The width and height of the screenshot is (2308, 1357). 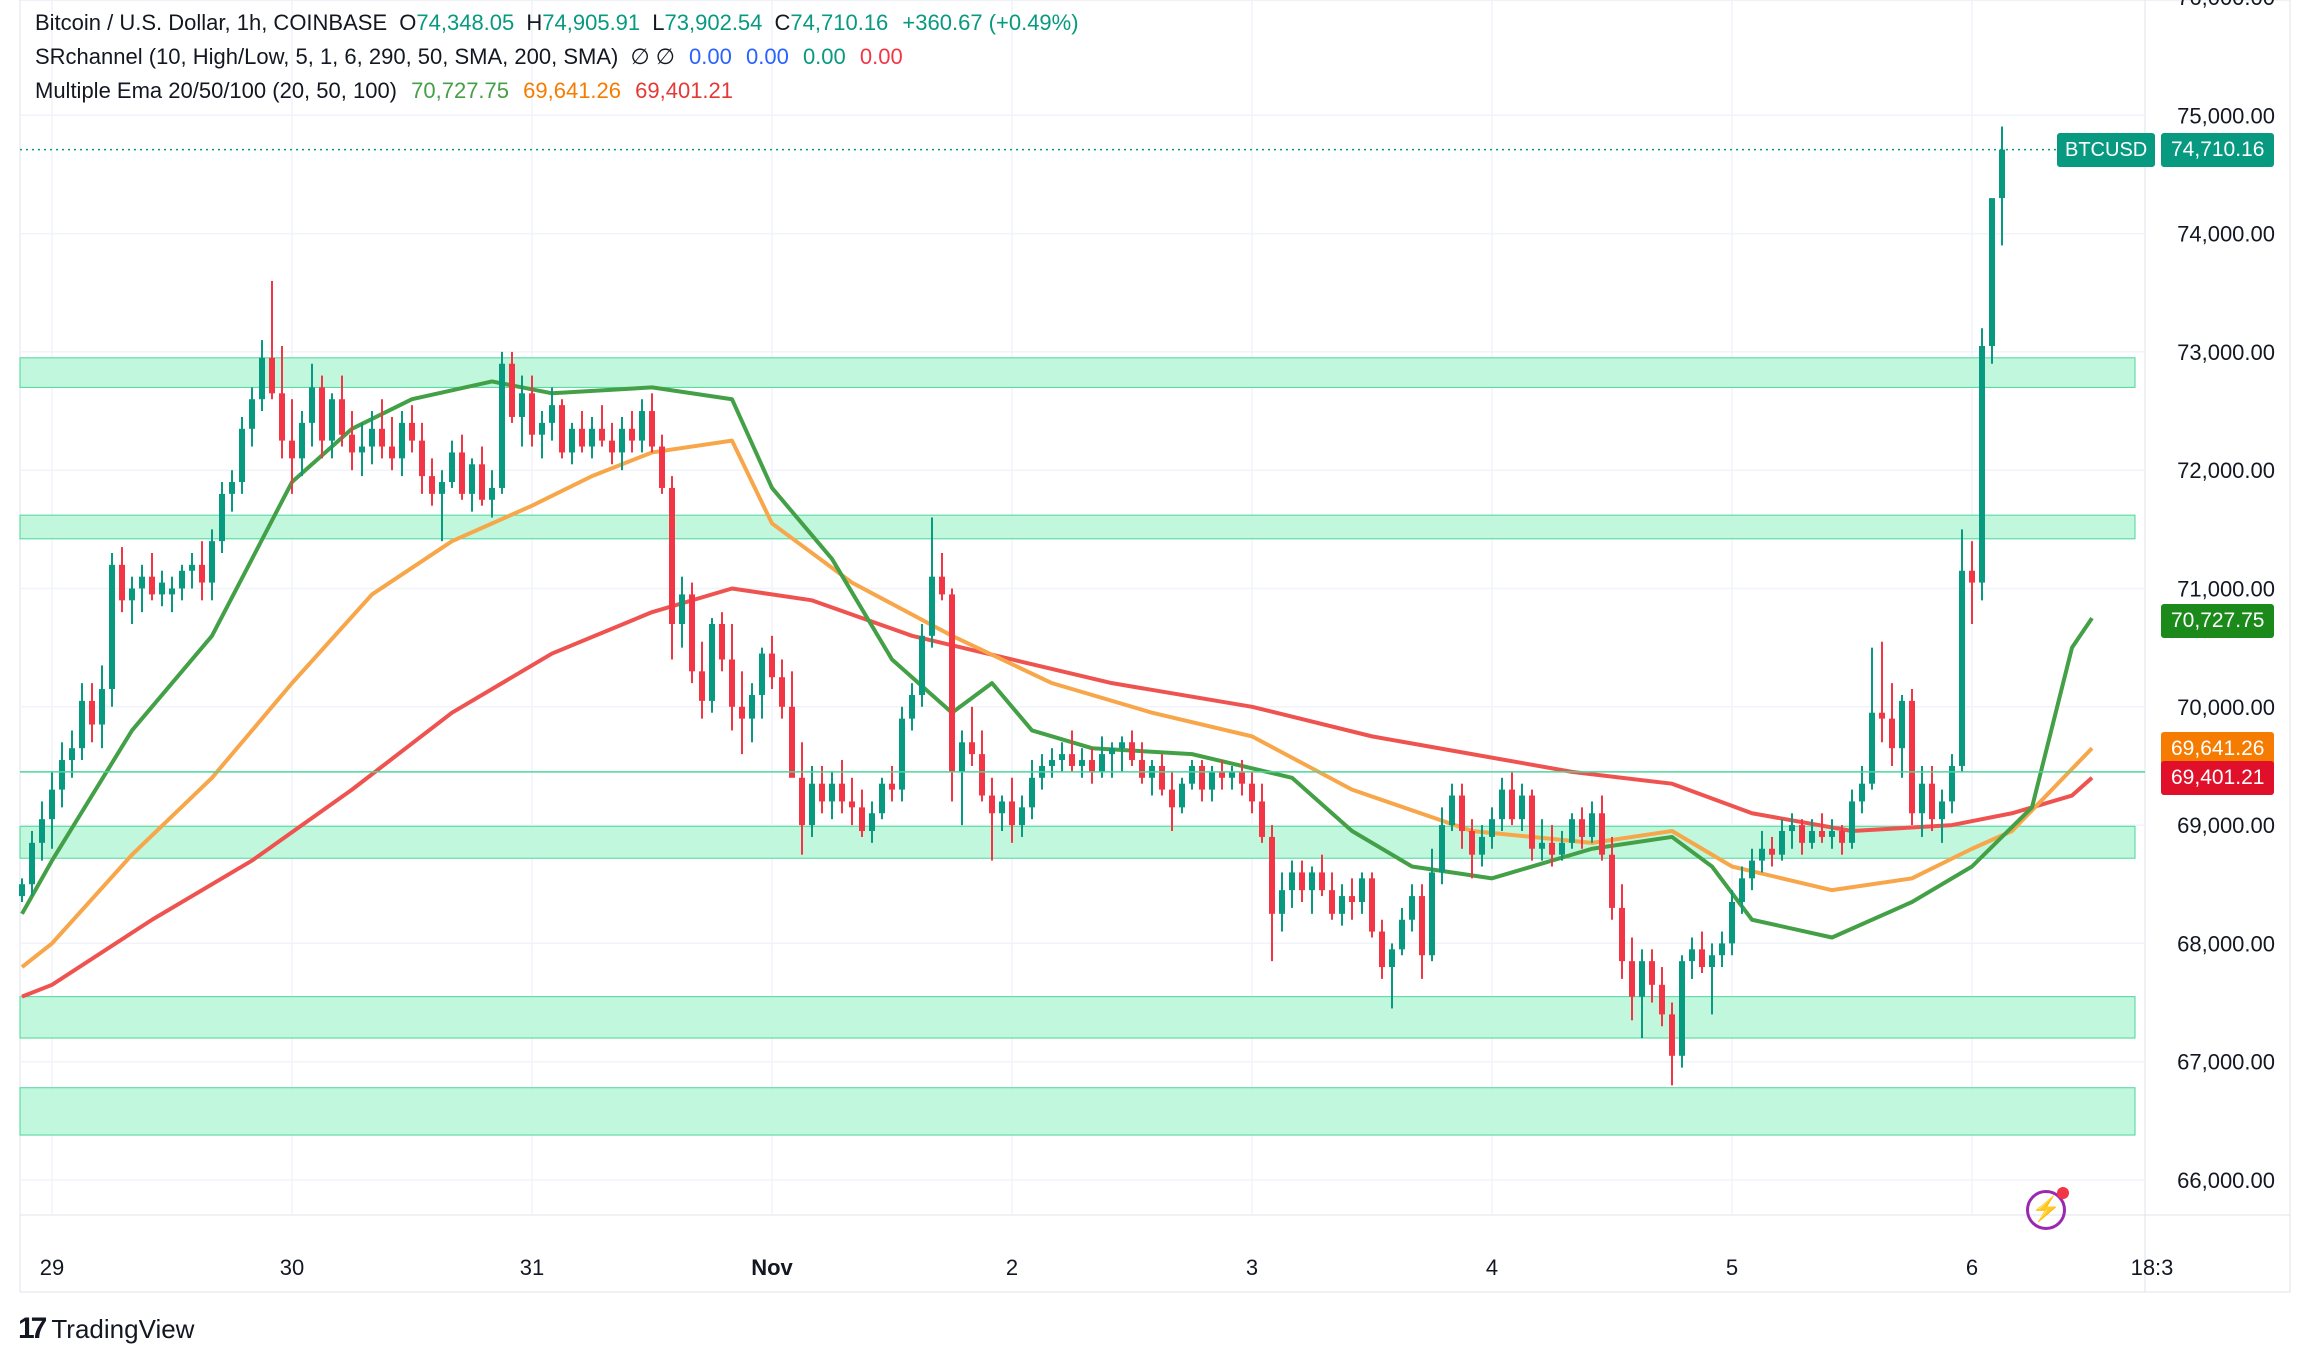 I want to click on y-tick-label: 69,000.00, so click(x=2226, y=825).